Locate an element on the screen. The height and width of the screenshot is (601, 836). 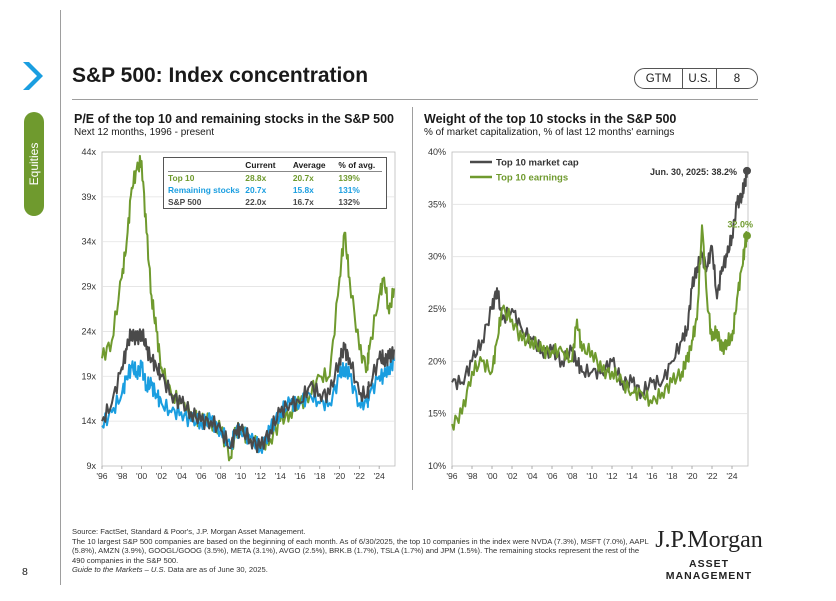
legend-label: Top 10 market cap is located at coordinates (537, 163).